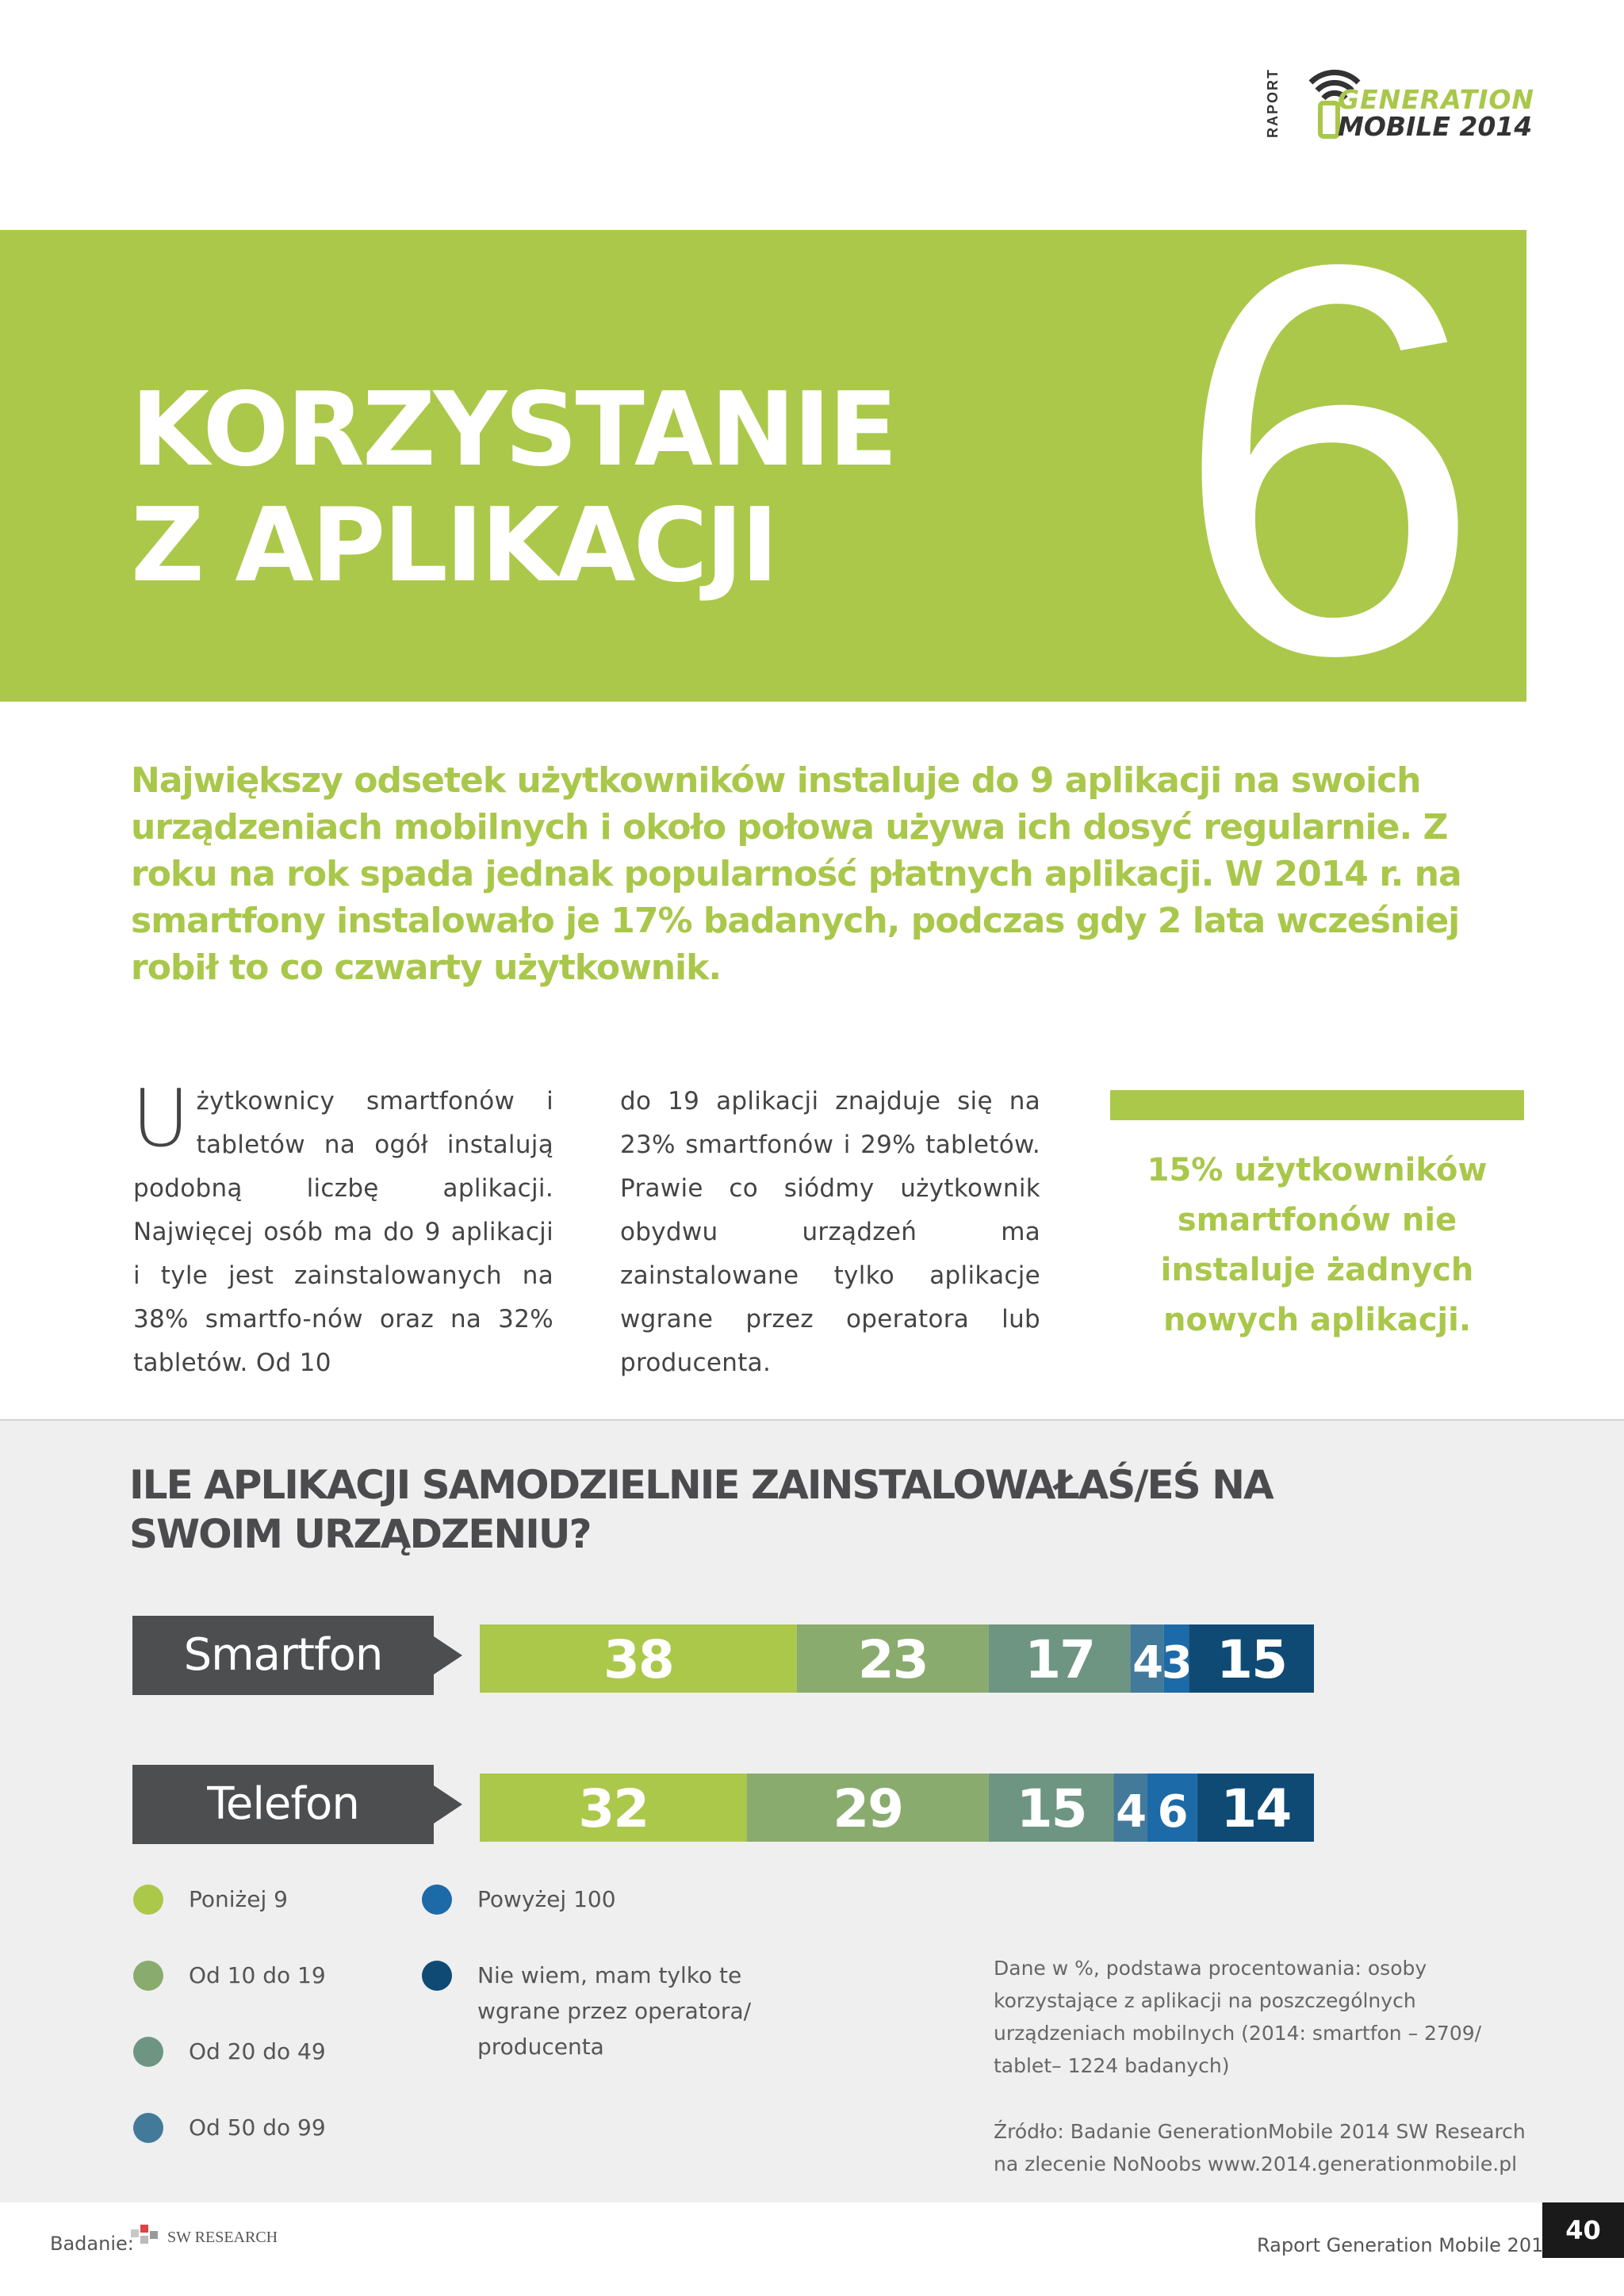 This screenshot has width=1624, height=2296. I want to click on legend-label: Od 20 do 49, so click(257, 2051).